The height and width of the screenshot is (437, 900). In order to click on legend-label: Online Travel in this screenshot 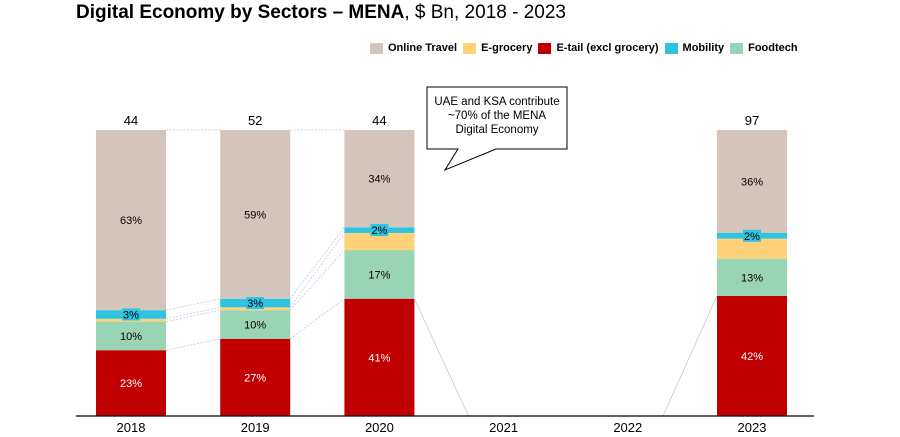, I will do `click(423, 48)`.